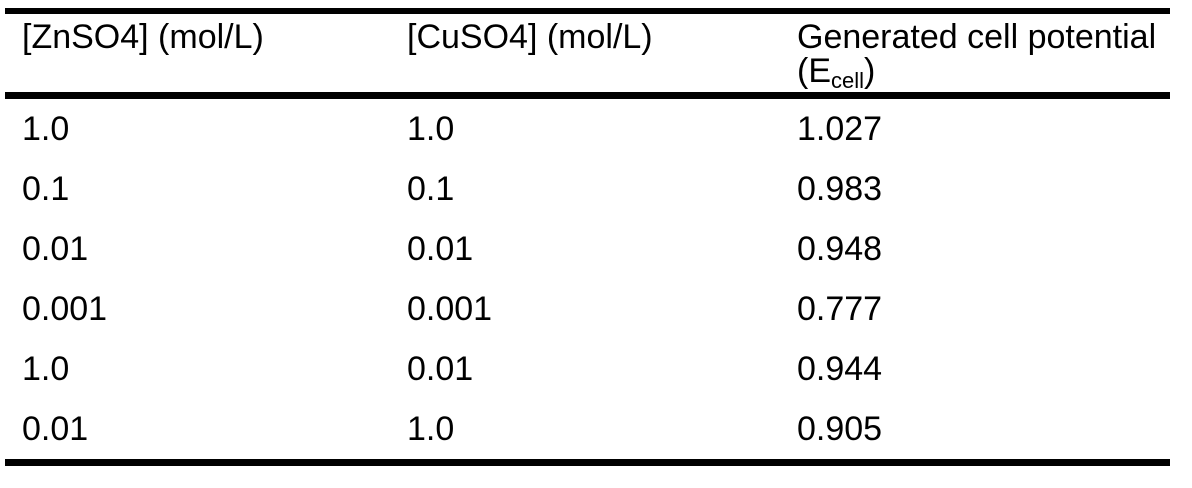 The image size is (1192, 488). What do you see at coordinates (870, 71) in the screenshot?
I see `ecell-paren-close: )` at bounding box center [870, 71].